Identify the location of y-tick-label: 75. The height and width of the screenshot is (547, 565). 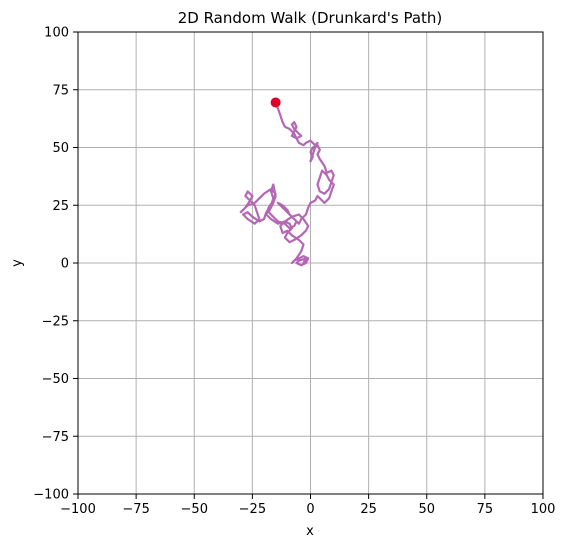
(60, 90).